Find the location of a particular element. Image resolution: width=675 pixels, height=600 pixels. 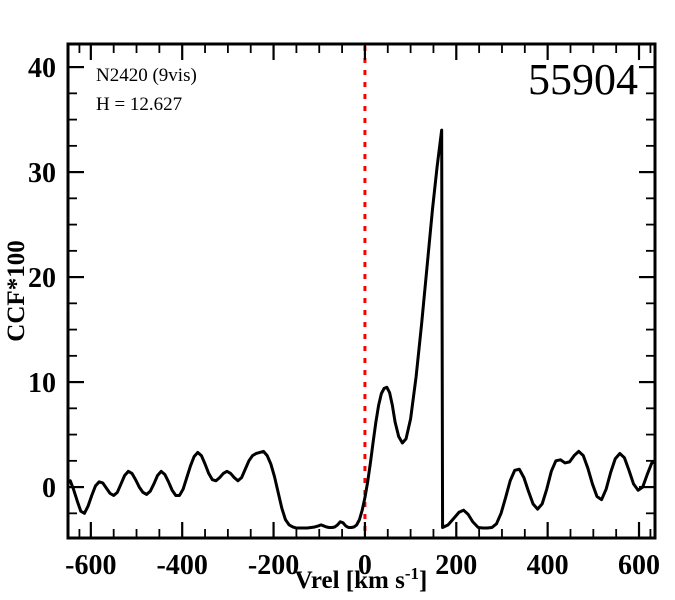

x-axis-tick-labels: -600 -400 -200 0 200 400 600 is located at coordinates (362, 565).